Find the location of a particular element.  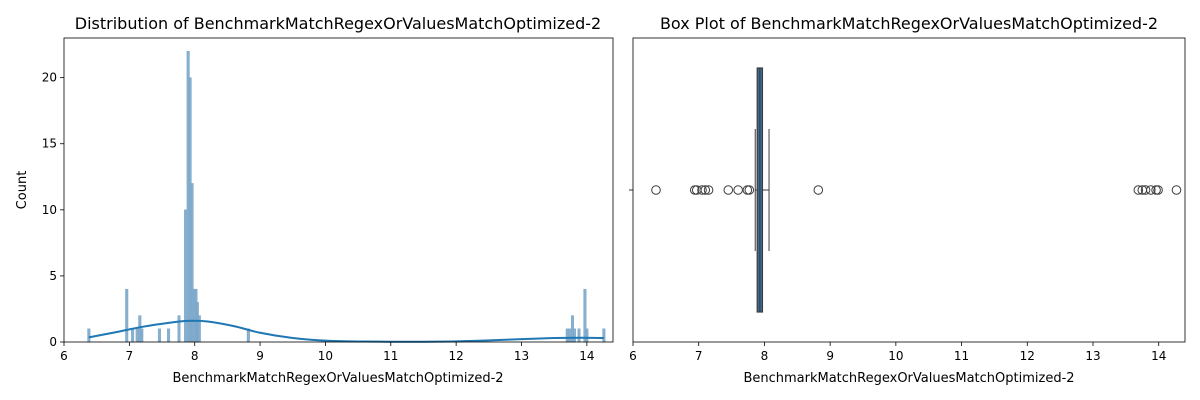

boxplot-x-tick-label-12: 12 is located at coordinates (1027, 356).